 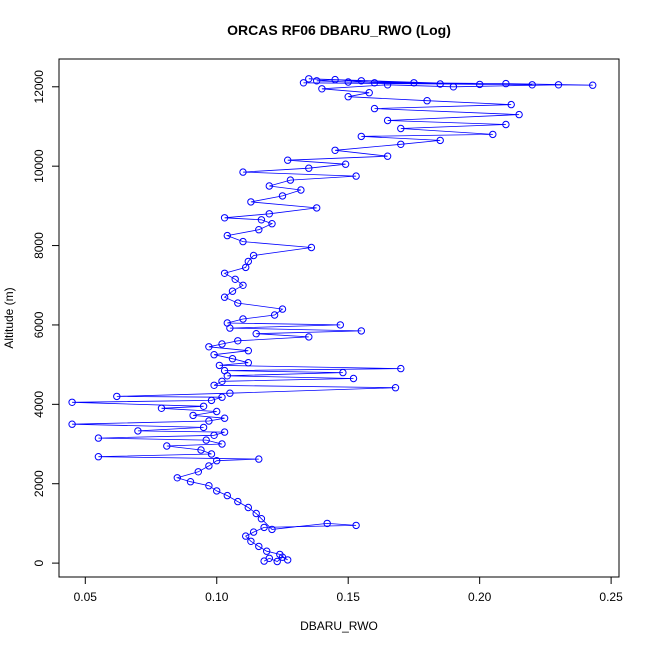 What do you see at coordinates (39, 245) in the screenshot?
I see `y-tick-label: 8000` at bounding box center [39, 245].